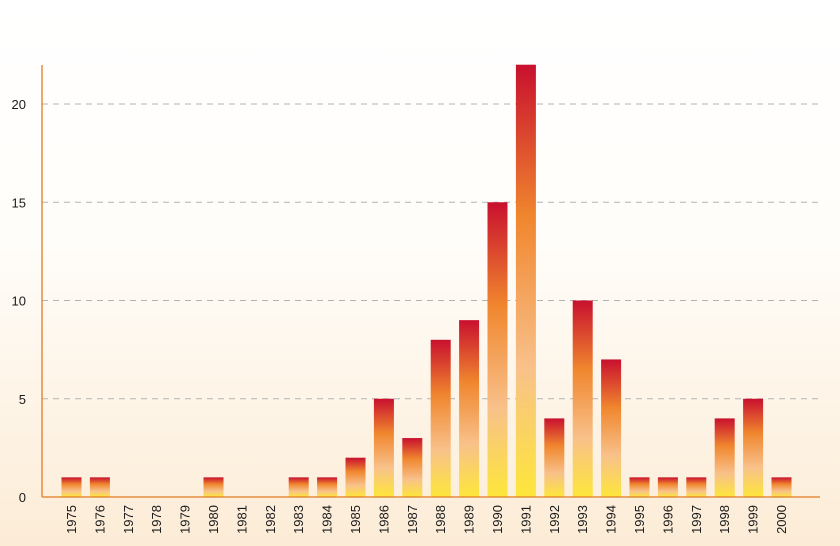 This screenshot has height=546, width=840. Describe the element at coordinates (497, 519) in the screenshot. I see `x-tick-label-1990: 1990` at that location.